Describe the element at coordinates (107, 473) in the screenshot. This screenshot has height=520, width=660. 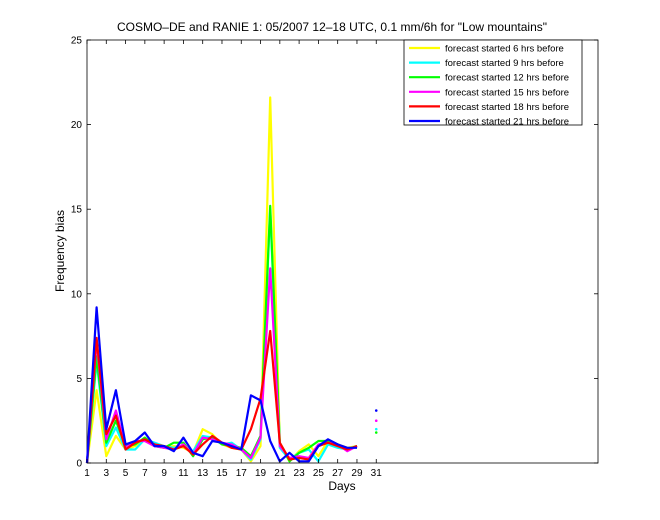
I see `x-tick-label: 3` at that location.